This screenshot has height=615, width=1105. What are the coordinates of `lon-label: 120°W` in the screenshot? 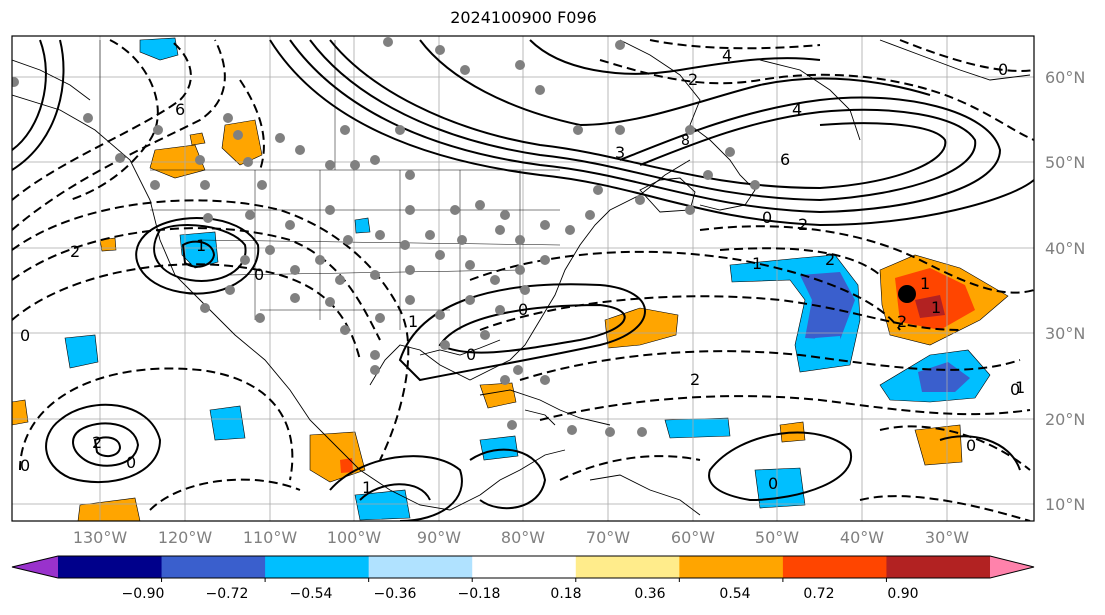 It's located at (185, 537).